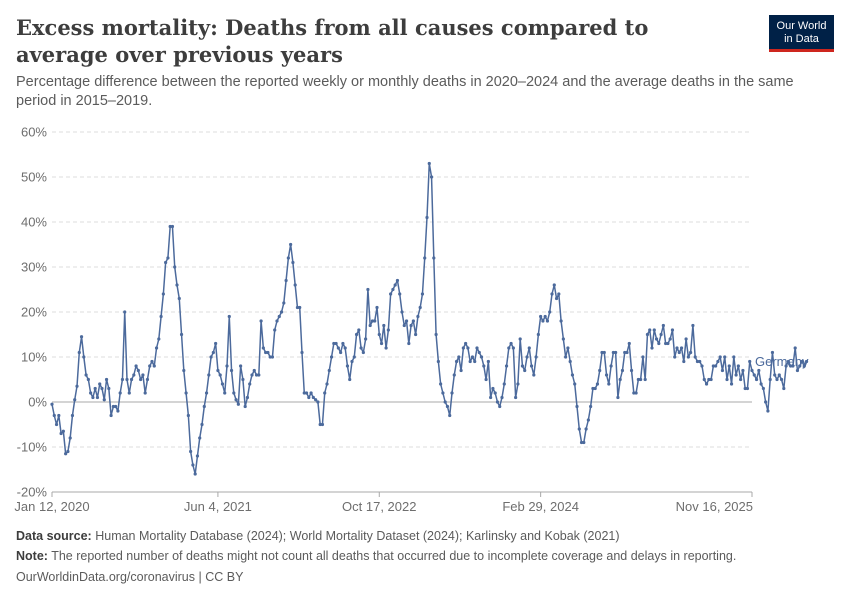 The width and height of the screenshot is (850, 600). What do you see at coordinates (34, 312) in the screenshot?
I see `y-tick-label: 20%` at bounding box center [34, 312].